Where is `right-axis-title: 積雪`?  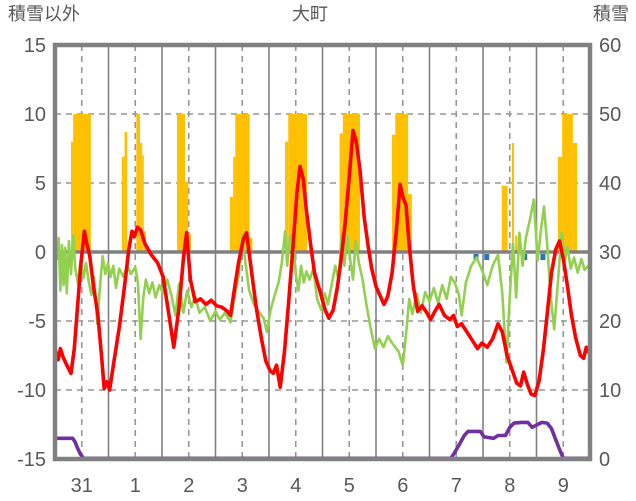
right-axis-title: 積雪 is located at coordinates (611, 14).